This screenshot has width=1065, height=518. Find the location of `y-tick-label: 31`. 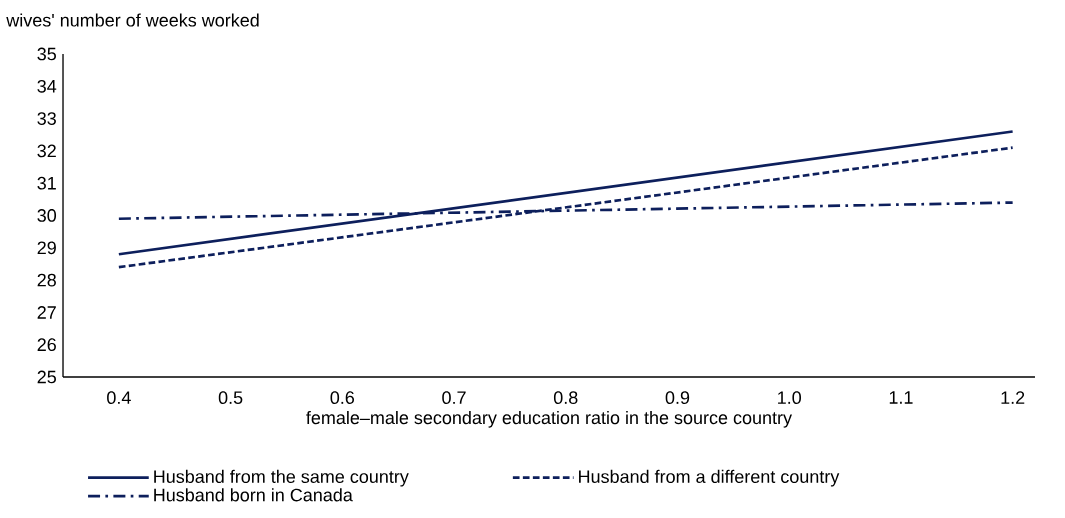

y-tick-label: 31 is located at coordinates (46, 183).